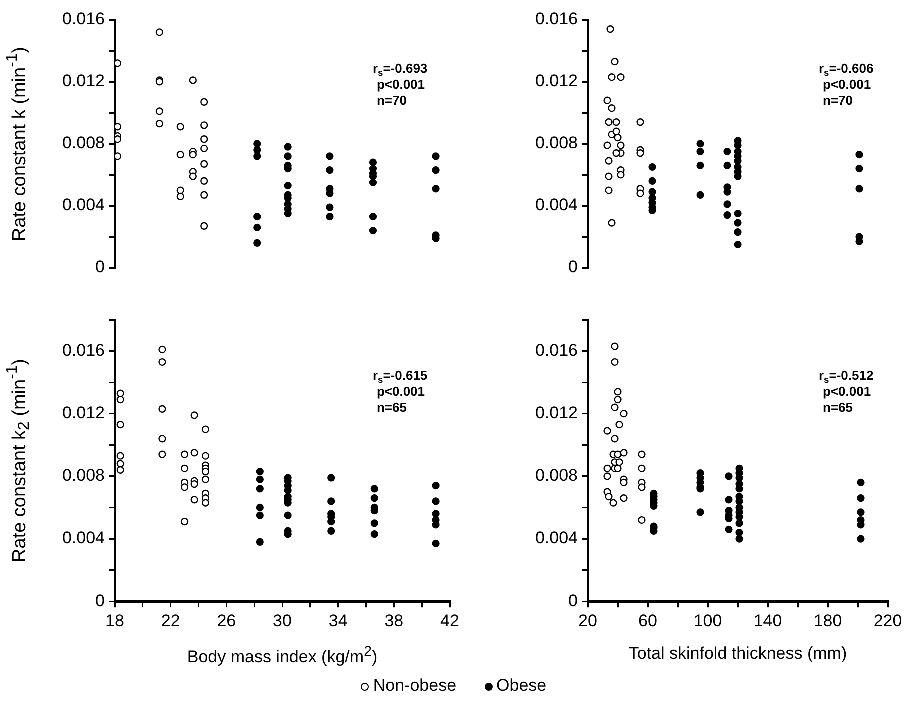 Image resolution: width=908 pixels, height=707 pixels. I want to click on x-tick-label: 30, so click(282, 620).